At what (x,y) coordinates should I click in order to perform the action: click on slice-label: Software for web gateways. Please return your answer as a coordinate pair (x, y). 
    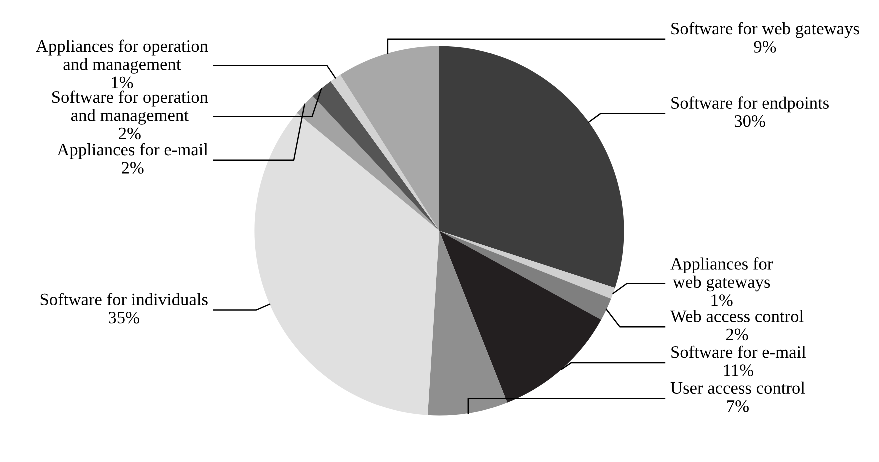
    Looking at the image, I should click on (766, 30).